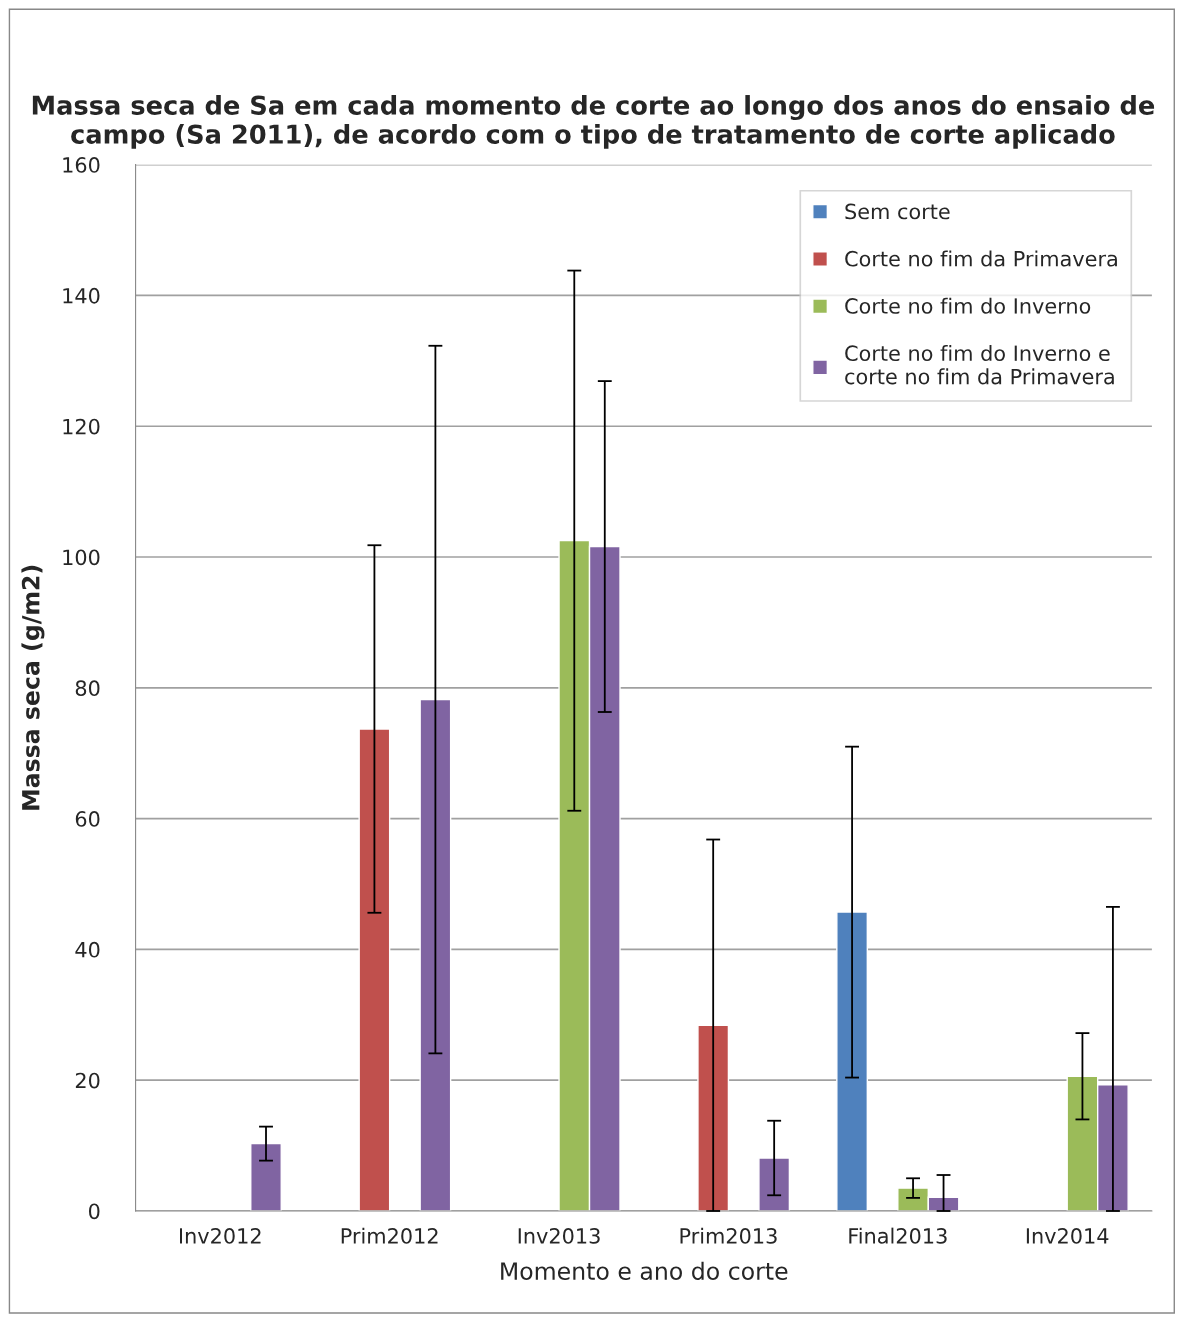 Image resolution: width=1179 pixels, height=1317 pixels. What do you see at coordinates (968, 305) in the screenshot?
I see `legend-label: Corte no fim do Inverno` at bounding box center [968, 305].